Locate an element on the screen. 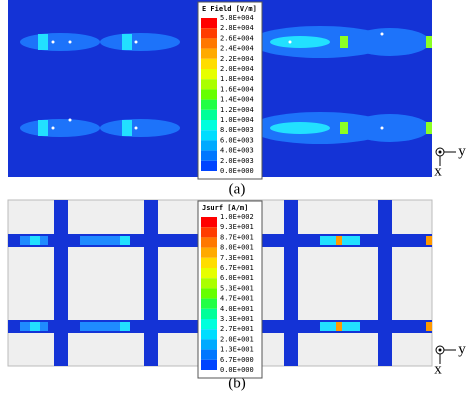  colorbar-label: 8.0E+003 is located at coordinates (237, 130).